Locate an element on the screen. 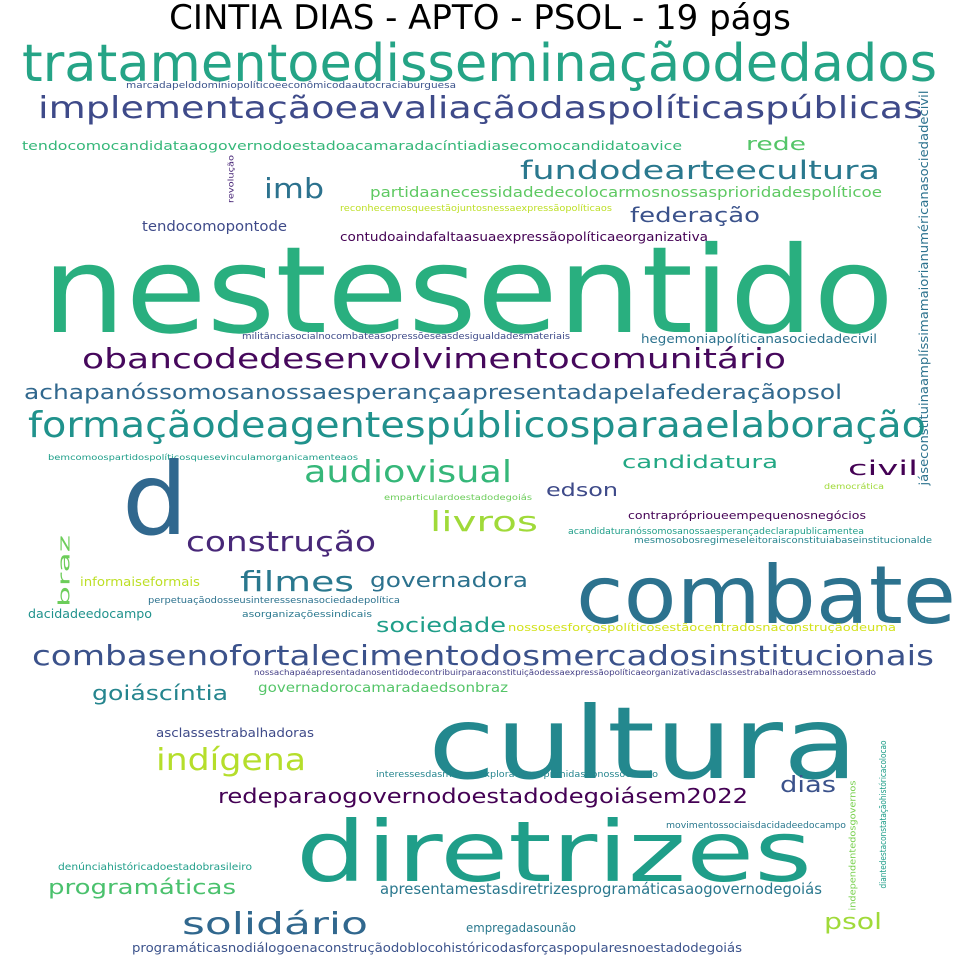 The height and width of the screenshot is (960, 960). cloud-word-22: audiovisual is located at coordinates (408, 472).